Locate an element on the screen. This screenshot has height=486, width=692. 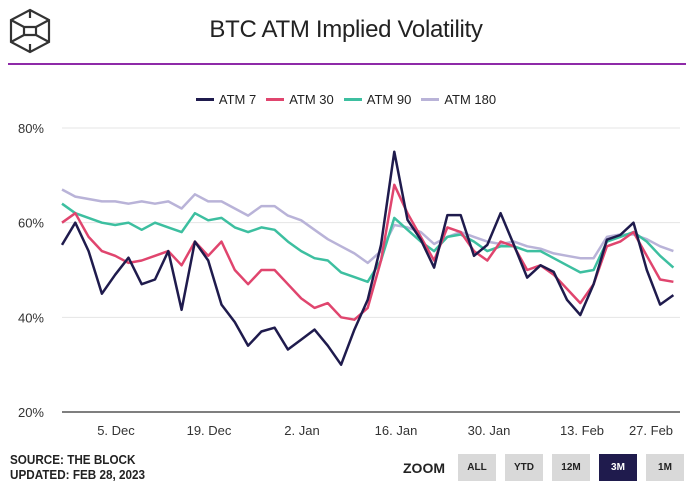
y-tick-label: 80% is located at coordinates (31, 128).